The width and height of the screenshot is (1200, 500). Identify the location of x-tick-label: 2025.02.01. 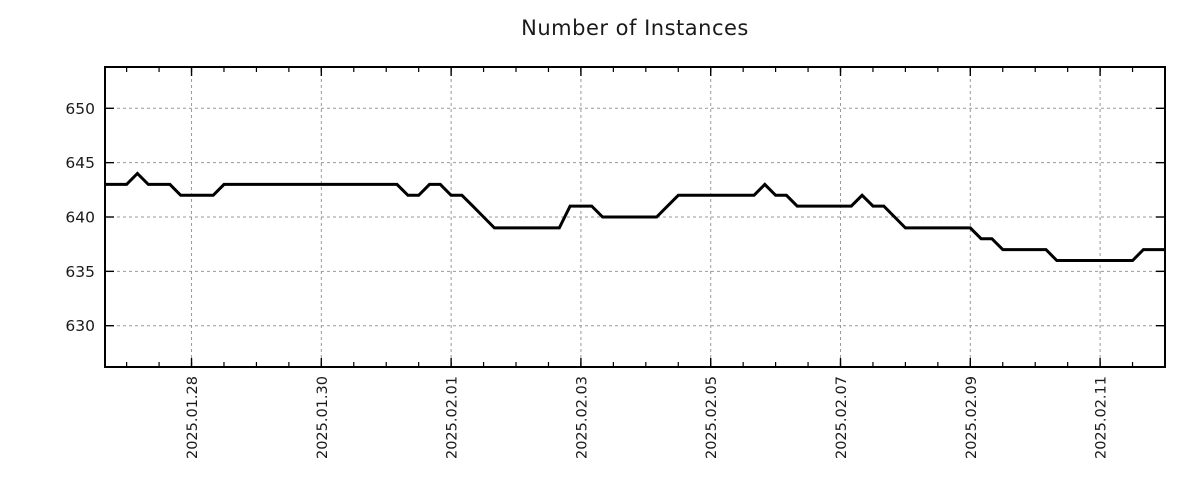
(453, 417).